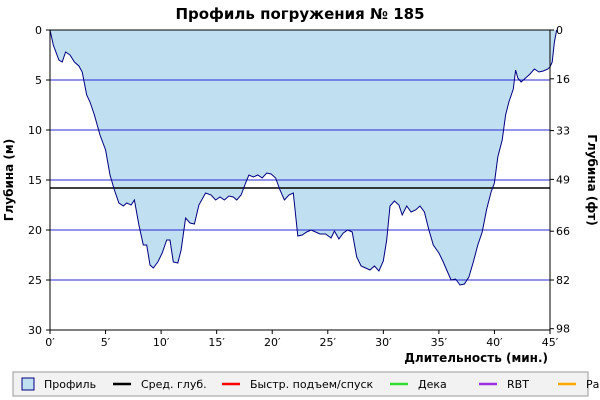 This screenshot has width=600, height=400. Describe the element at coordinates (563, 79) in the screenshot. I see `y-tick-label-right: 16` at that location.